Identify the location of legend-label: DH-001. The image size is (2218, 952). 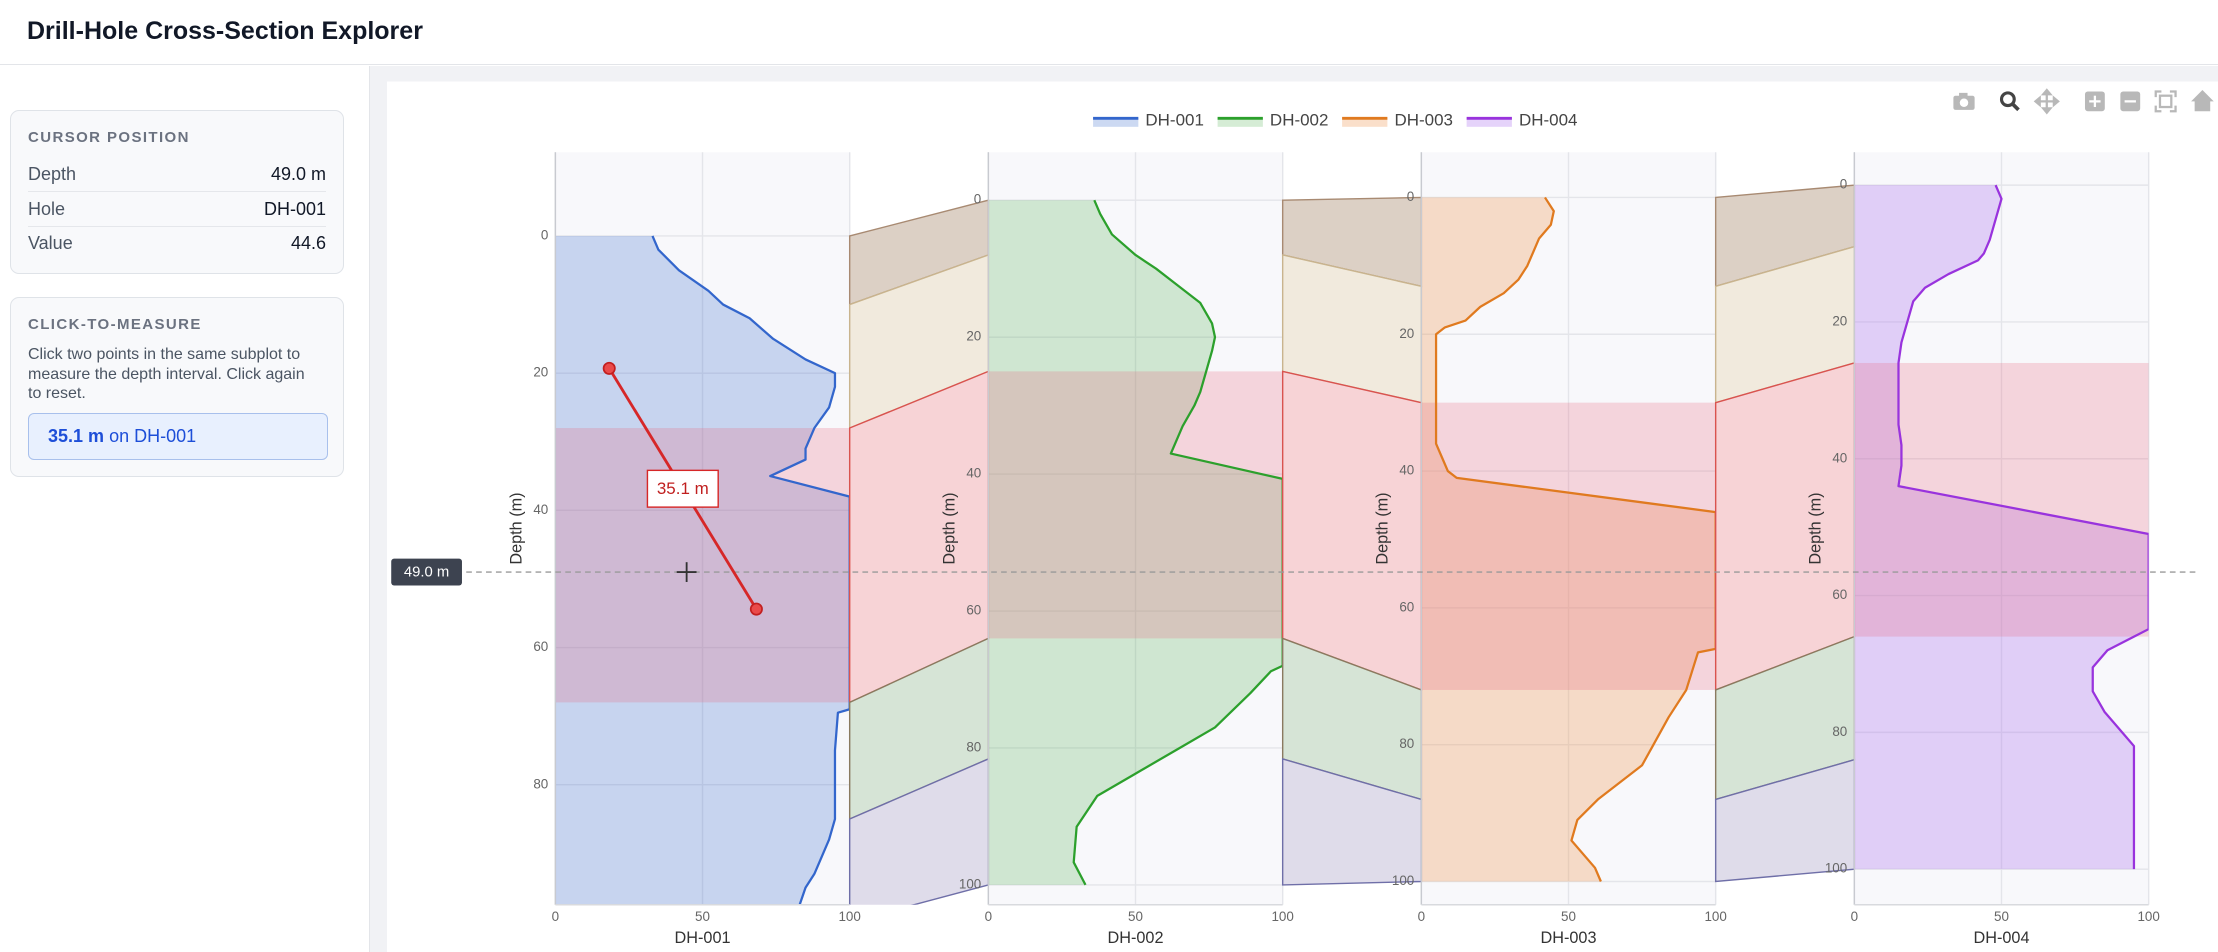
(1174, 120).